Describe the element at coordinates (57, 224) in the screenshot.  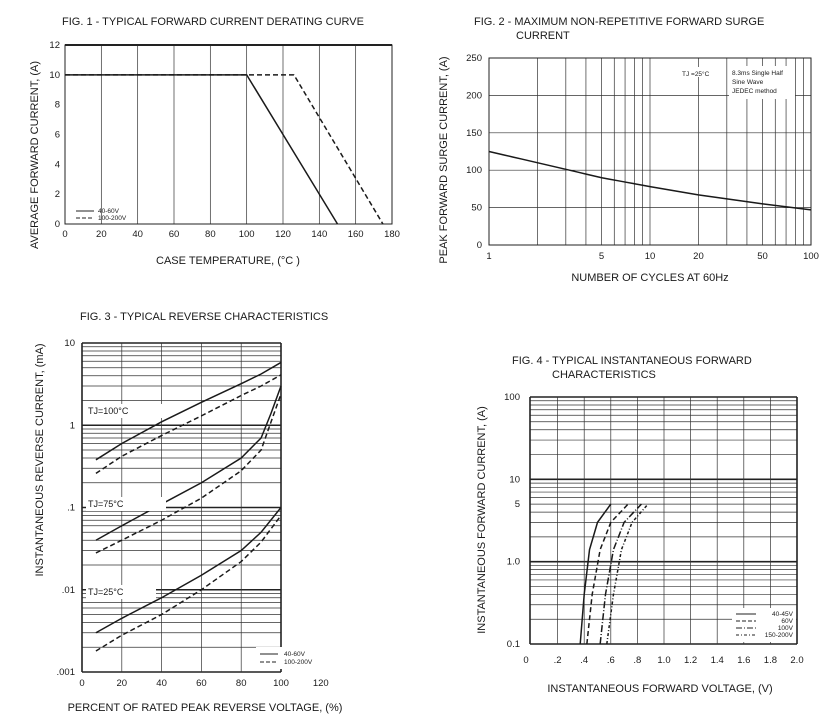
I see `fig1-ytick: 0` at that location.